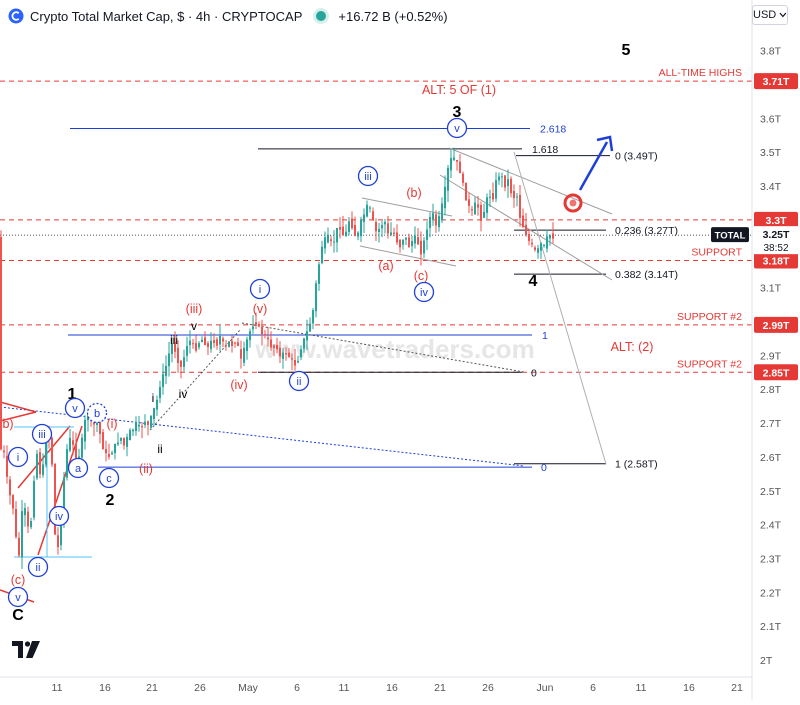 This screenshot has width=800, height=705. What do you see at coordinates (545, 150) in the screenshot?
I see `fib-label: 1.618` at bounding box center [545, 150].